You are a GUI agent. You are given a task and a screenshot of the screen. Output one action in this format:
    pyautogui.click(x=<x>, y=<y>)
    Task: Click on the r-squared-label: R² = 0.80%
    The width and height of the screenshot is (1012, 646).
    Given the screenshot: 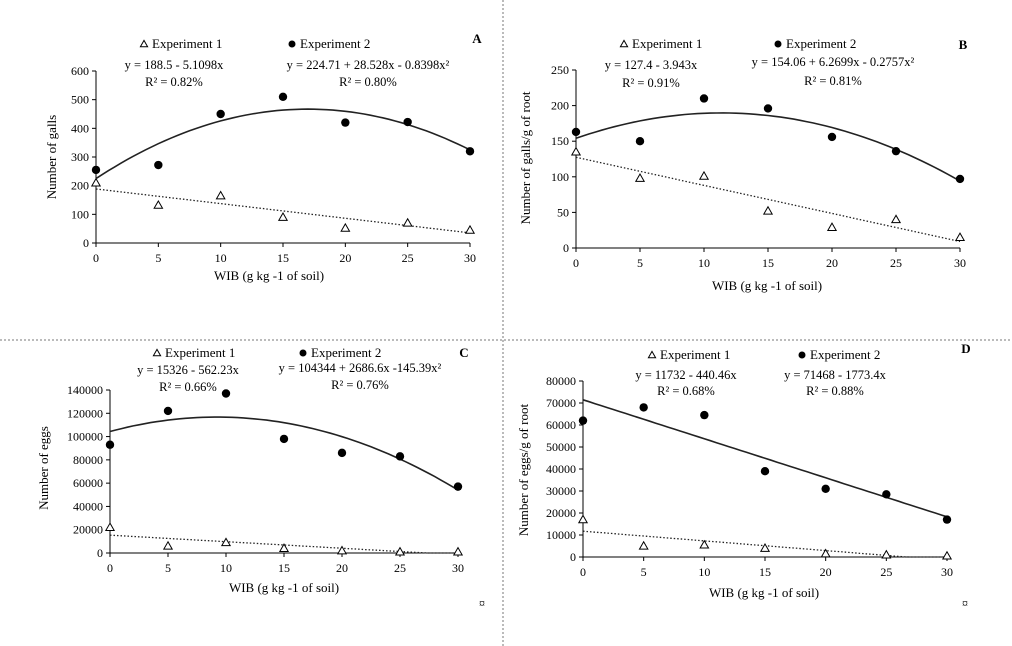 What is the action you would take?
    pyautogui.click(x=368, y=82)
    